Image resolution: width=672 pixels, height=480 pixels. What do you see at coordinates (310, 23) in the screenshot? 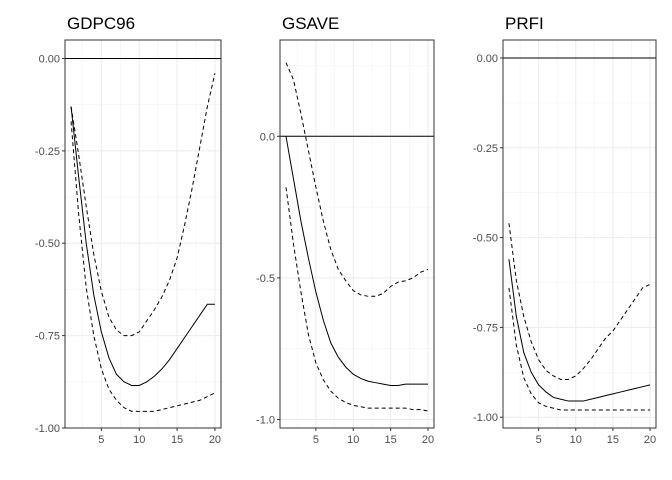
I see `panel-title: GSAVE` at bounding box center [310, 23].